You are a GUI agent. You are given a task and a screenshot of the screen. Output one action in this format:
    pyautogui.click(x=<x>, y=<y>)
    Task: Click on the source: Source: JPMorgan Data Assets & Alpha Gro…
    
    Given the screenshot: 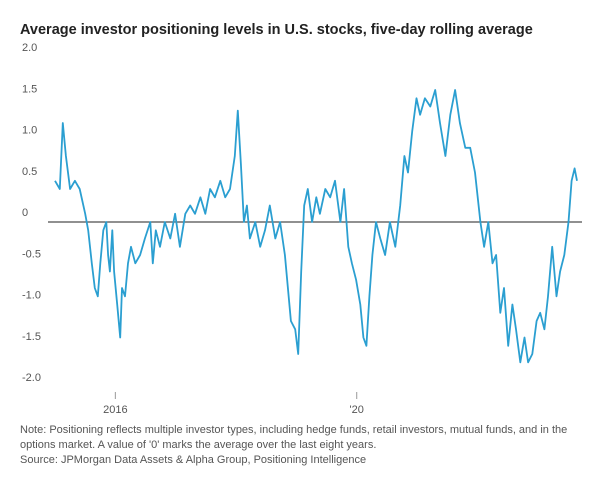 What is the action you would take?
    pyautogui.click(x=193, y=460)
    